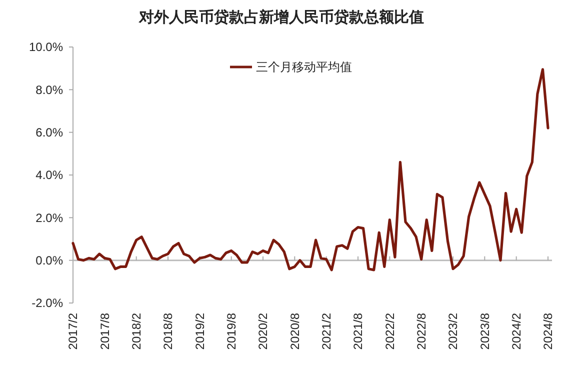 The width and height of the screenshot is (583, 386). I want to click on x-tick-label: 2022/2, so click(389, 331).